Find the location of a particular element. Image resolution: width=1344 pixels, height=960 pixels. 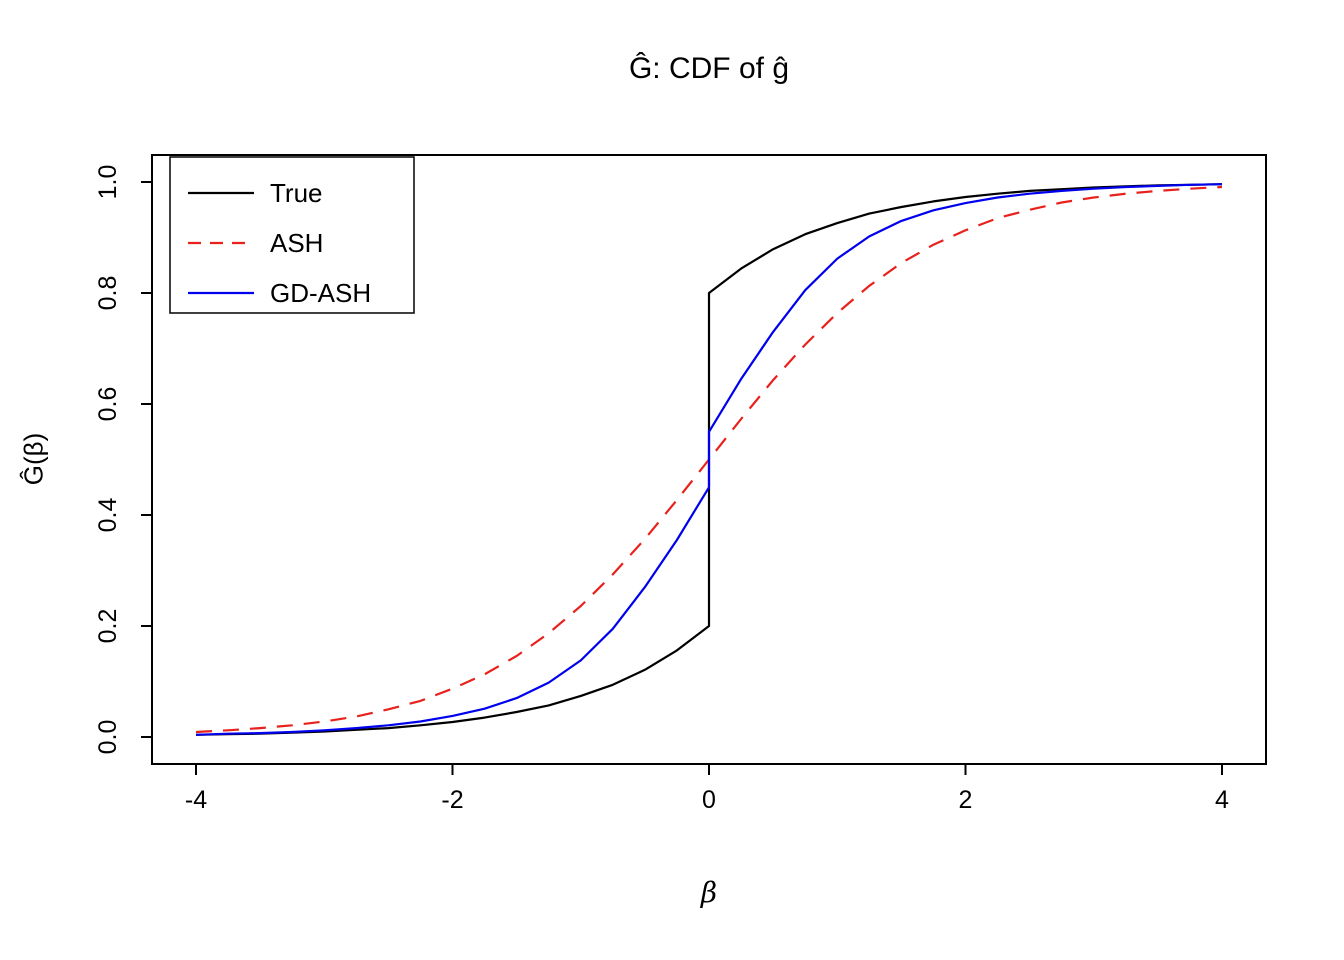

x-tick-label: -4 is located at coordinates (196, 800).